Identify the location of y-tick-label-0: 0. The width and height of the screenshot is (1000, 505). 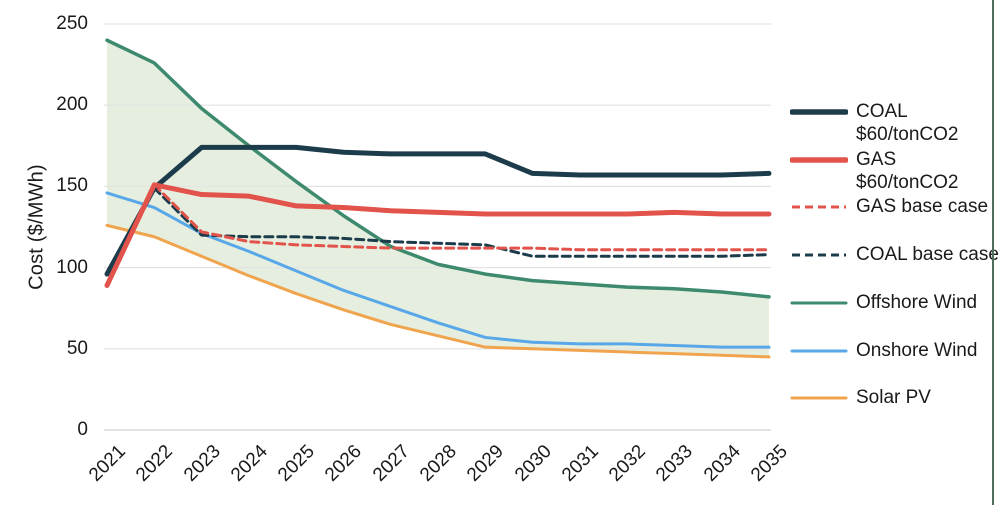
(82, 429).